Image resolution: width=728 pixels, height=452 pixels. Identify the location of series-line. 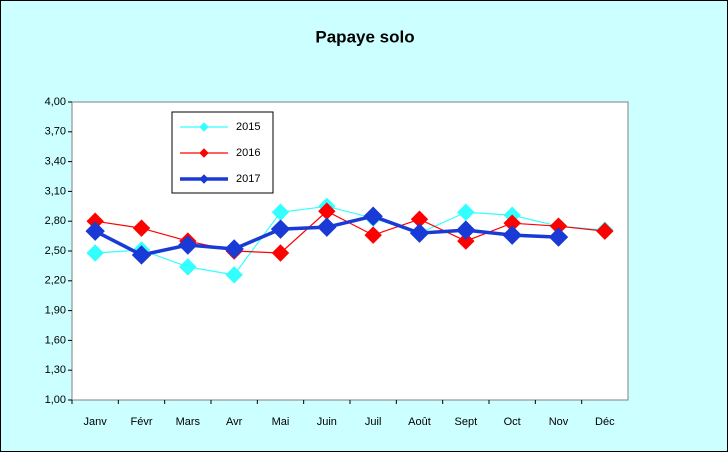
(350, 240).